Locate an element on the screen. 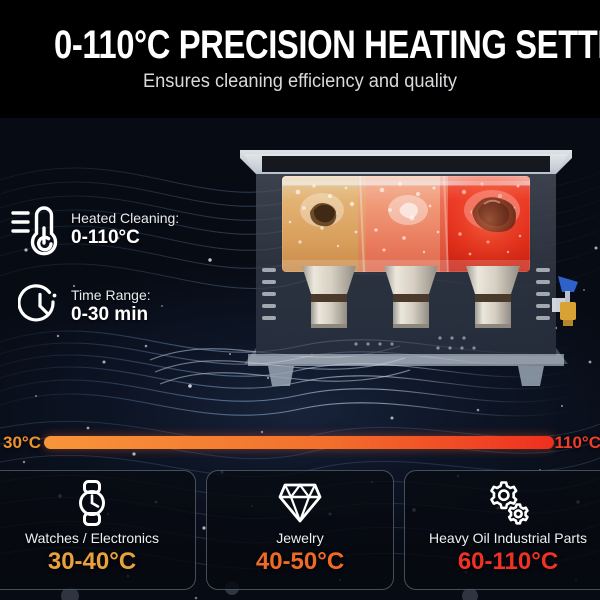 This screenshot has width=600, height=600. thermometer-icon is located at coordinates (34, 231).